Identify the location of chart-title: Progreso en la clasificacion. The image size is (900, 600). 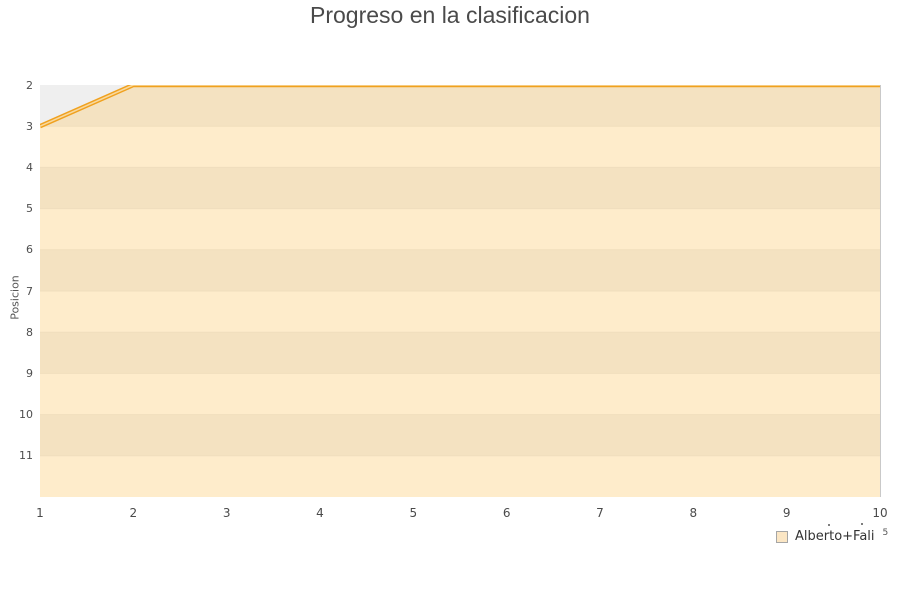
(450, 15).